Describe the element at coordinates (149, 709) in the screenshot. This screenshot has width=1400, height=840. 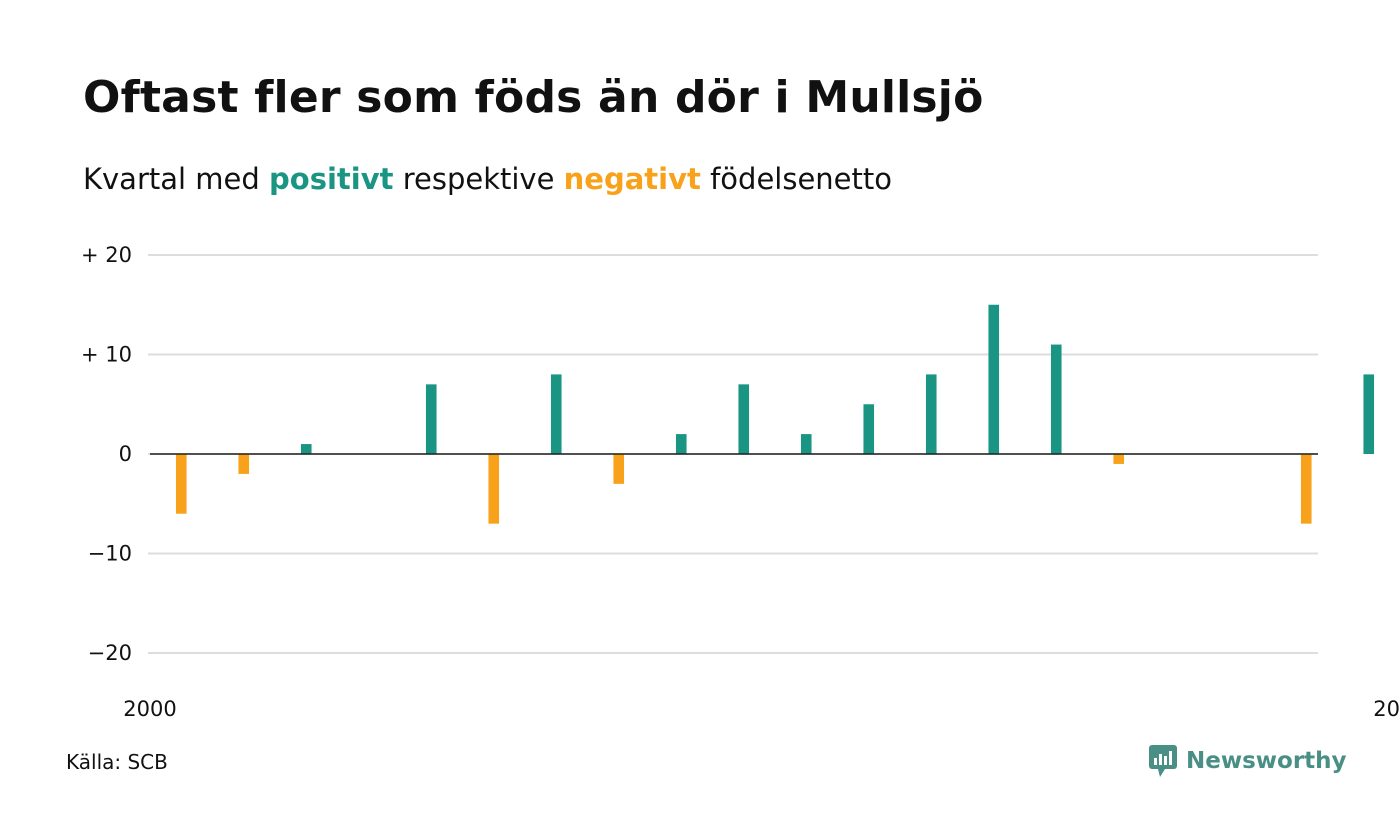
I see `x-tick-label: 2000` at that location.